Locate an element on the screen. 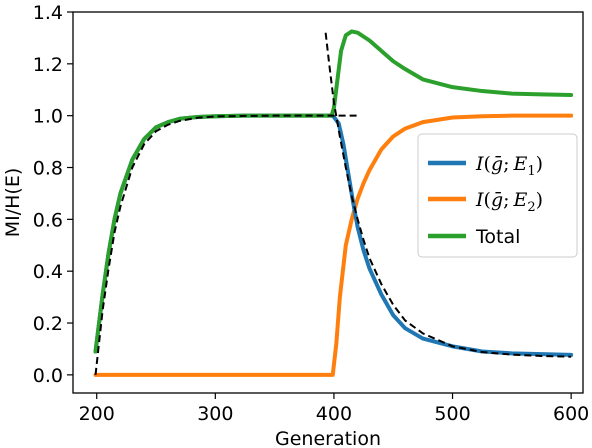  legend: I(ḡ; E1) I(ḡ; E2) Total is located at coordinates (497, 195).